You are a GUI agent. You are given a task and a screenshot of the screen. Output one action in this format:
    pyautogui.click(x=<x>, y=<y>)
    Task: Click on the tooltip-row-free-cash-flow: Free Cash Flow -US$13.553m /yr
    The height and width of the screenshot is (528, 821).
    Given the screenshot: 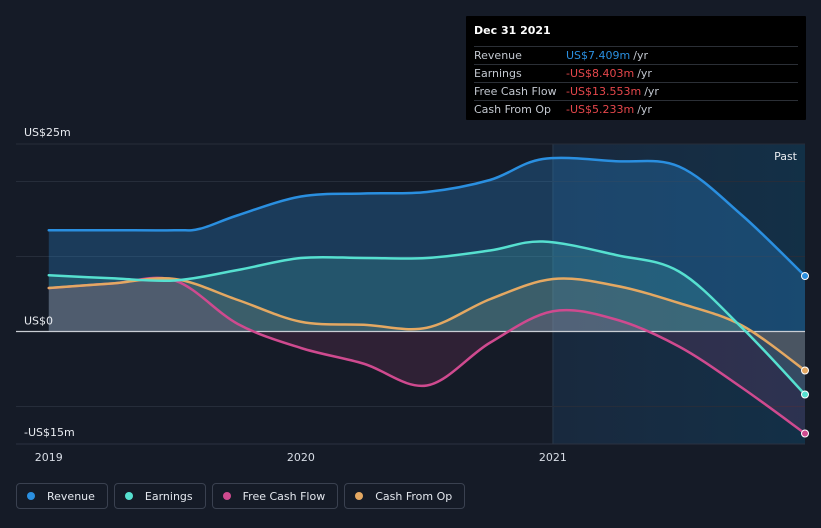 What is the action you would take?
    pyautogui.click(x=636, y=91)
    